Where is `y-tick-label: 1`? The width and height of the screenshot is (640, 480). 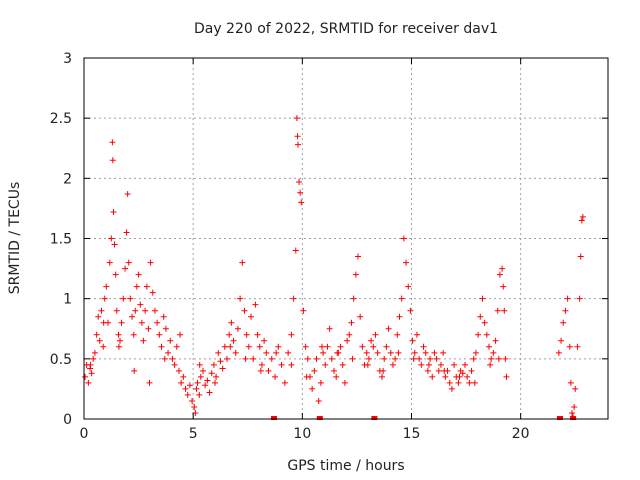
y-tick-label: 1 is located at coordinates (67, 300).